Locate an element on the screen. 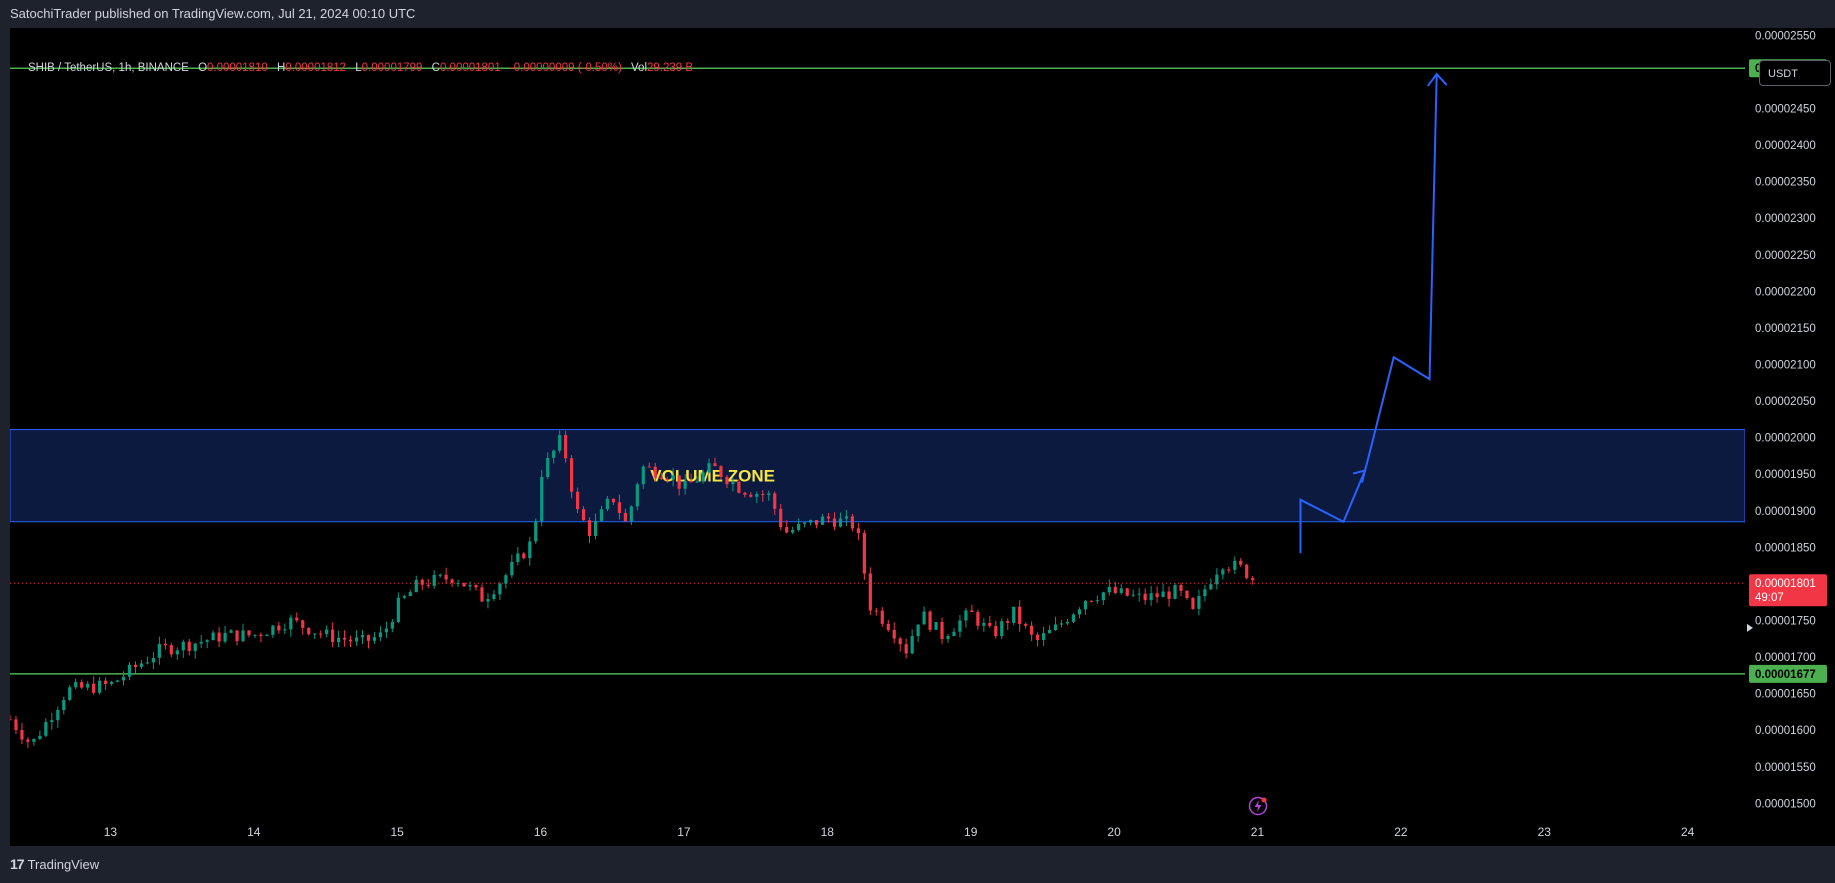 The image size is (1835, 883). price-tick-label: 0.00002550 is located at coordinates (1785, 36).